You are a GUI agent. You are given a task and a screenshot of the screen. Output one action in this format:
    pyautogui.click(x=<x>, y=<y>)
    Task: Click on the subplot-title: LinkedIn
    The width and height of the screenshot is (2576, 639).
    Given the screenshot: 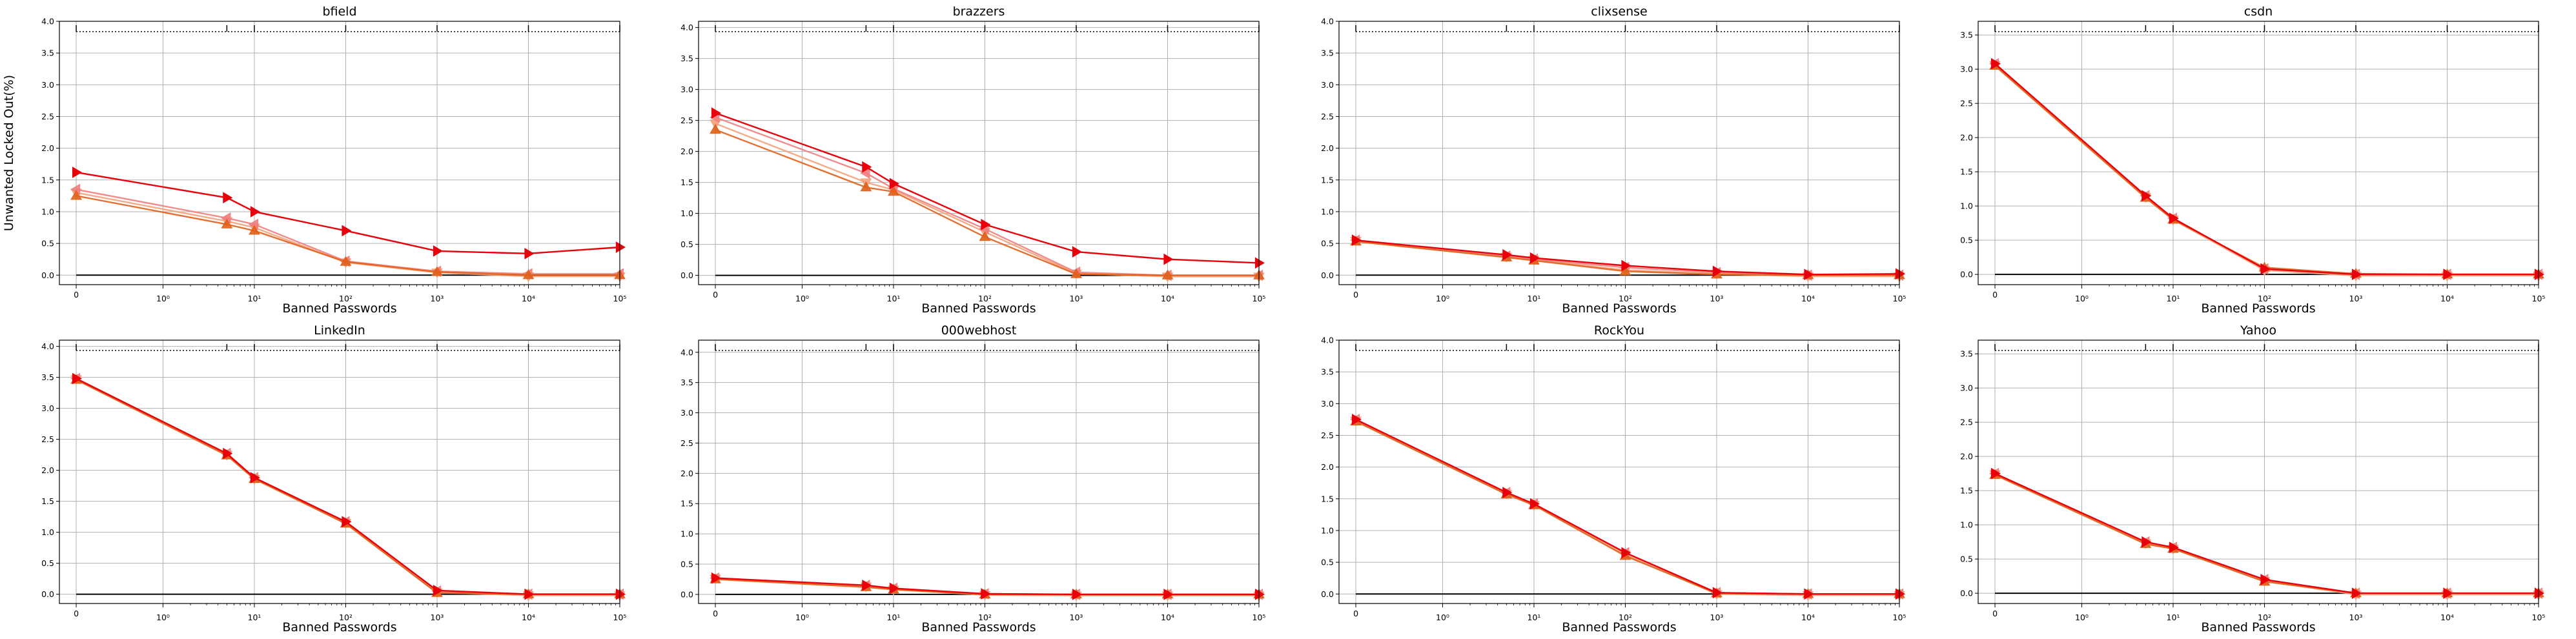 What is the action you would take?
    pyautogui.click(x=340, y=331)
    